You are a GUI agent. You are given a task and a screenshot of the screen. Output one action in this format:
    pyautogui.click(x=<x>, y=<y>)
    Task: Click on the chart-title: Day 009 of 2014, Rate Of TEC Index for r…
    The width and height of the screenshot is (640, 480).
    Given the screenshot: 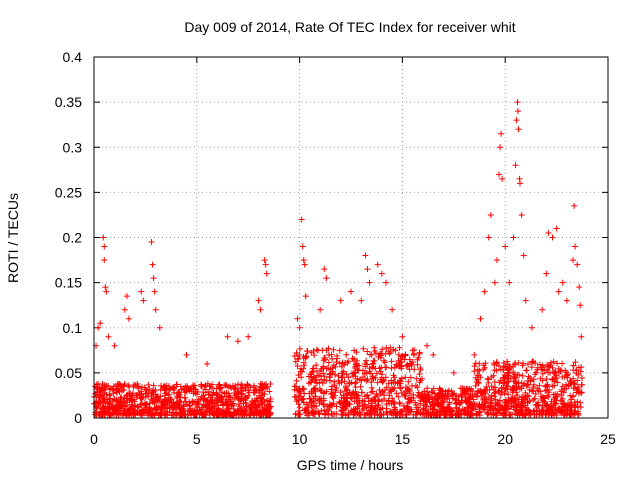 What is the action you would take?
    pyautogui.click(x=349, y=27)
    